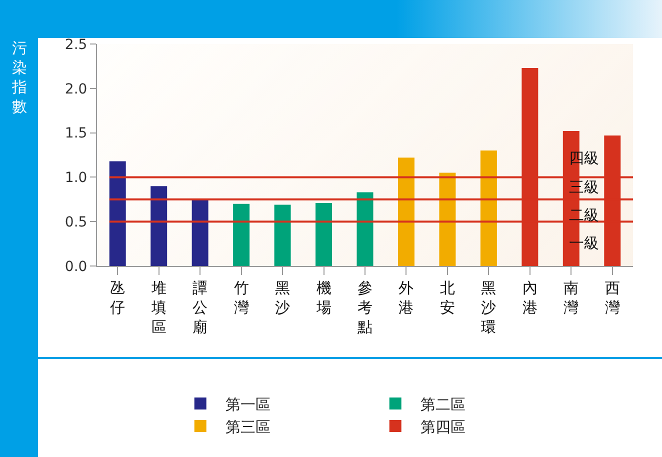 The image size is (662, 457). Describe the element at coordinates (247, 404) in the screenshot. I see `legend-label: 第一區` at that location.